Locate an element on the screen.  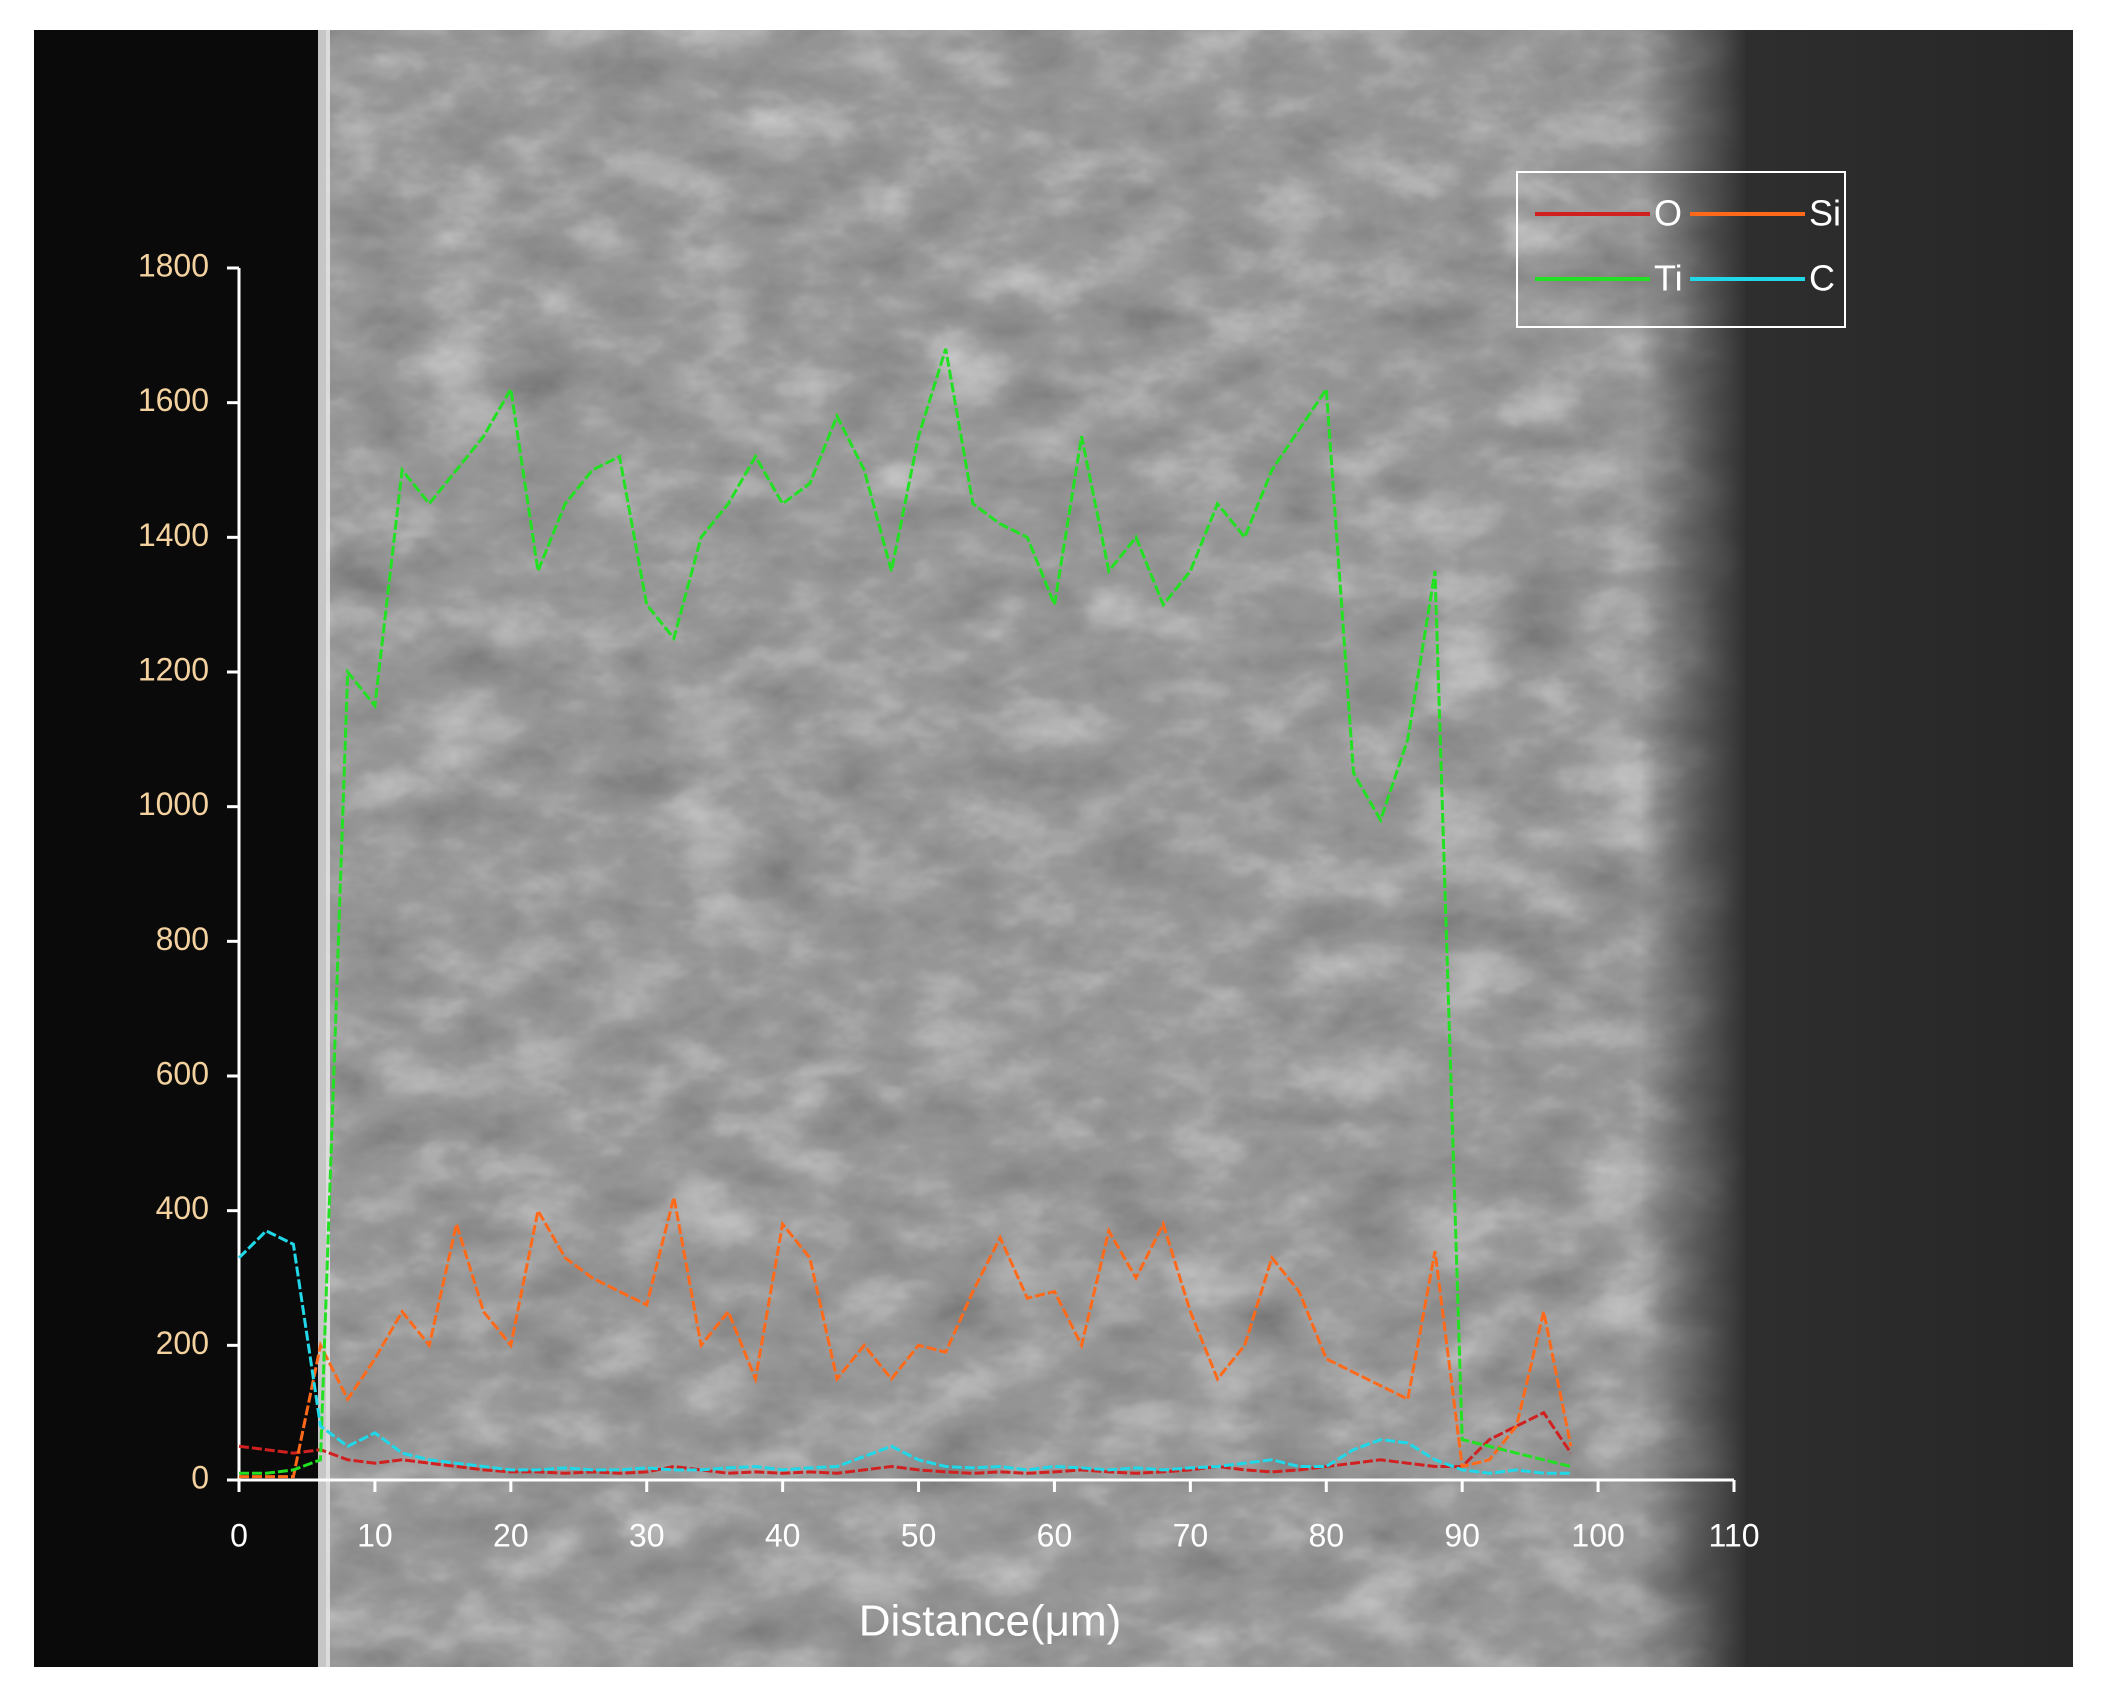
y-tick-label: 1800 is located at coordinates (173, 265).